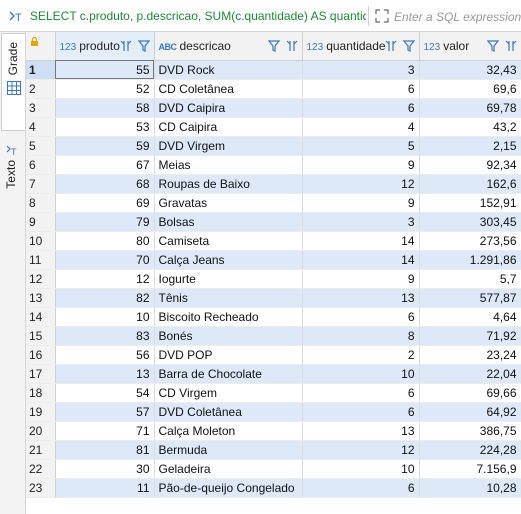 This screenshot has width=521, height=514. Describe the element at coordinates (361, 355) in the screenshot. I see `cell-quantidade: 2` at that location.